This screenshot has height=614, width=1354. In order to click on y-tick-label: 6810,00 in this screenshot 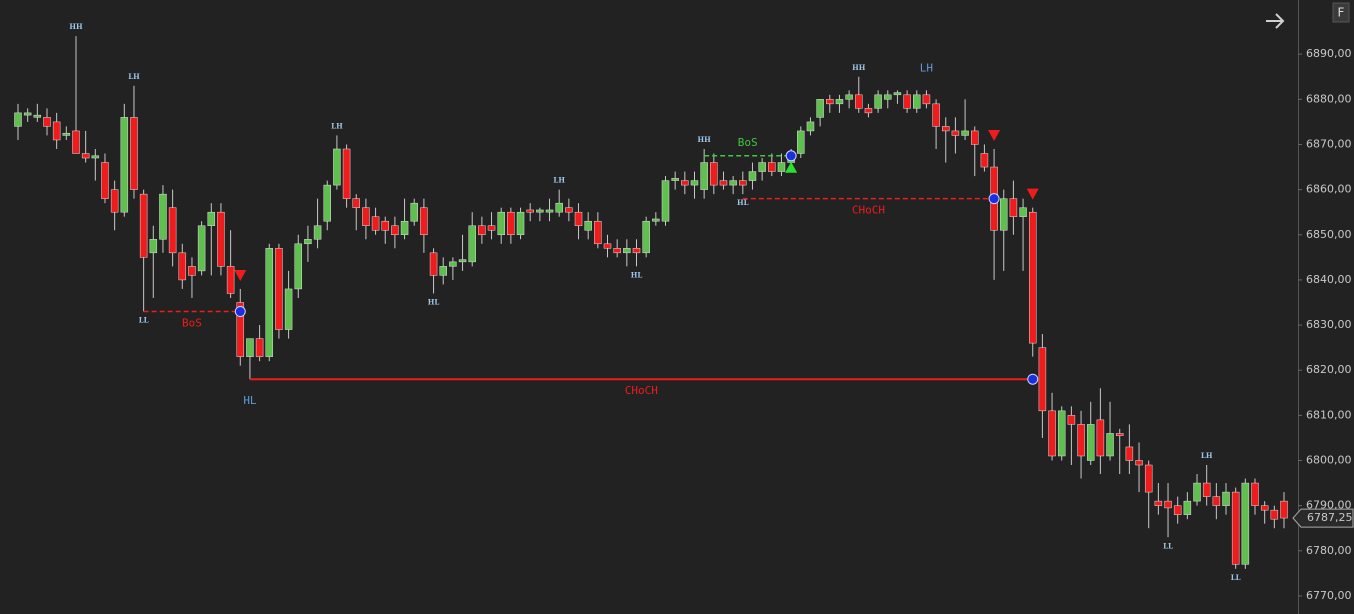, I will do `click(1329, 414)`.